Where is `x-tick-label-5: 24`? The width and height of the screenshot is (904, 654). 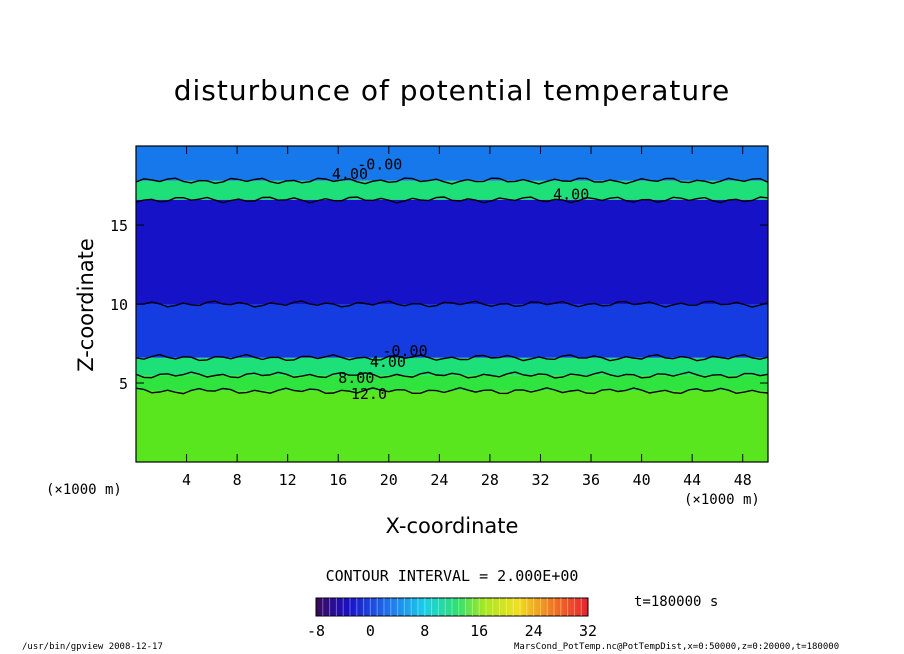 x-tick-label-5: 24 is located at coordinates (439, 480).